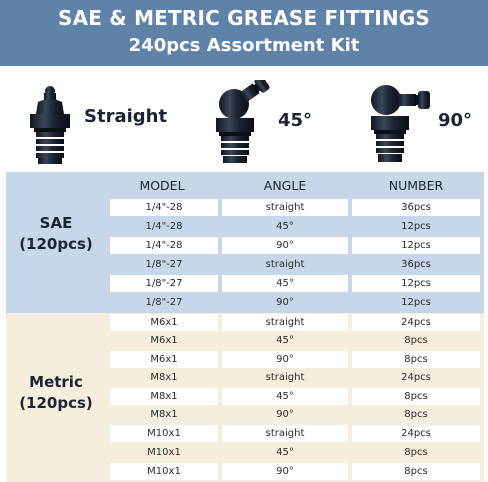  I want to click on column-header-number: NUMBER, so click(416, 185).